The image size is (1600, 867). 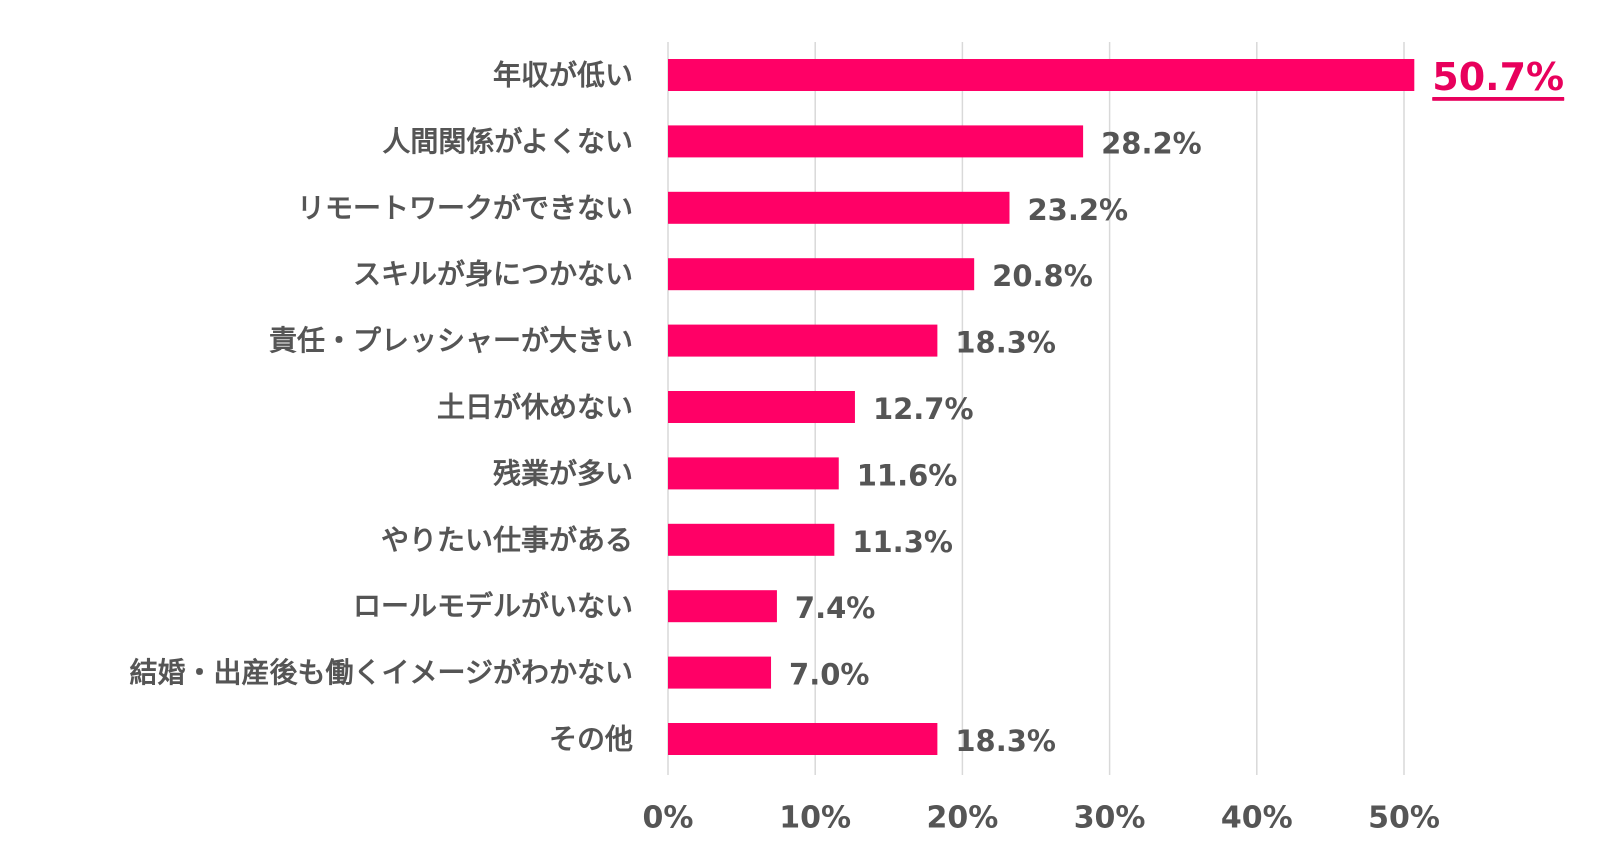 I want to click on x-tick-label: 10%, so click(x=815, y=818).